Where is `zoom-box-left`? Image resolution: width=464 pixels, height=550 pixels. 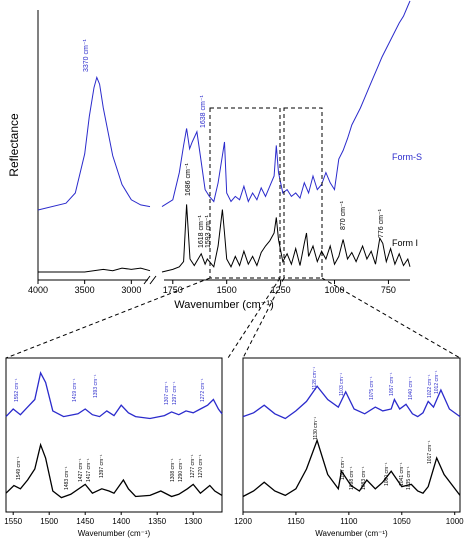 zoom-box-left is located at coordinates (245, 193).